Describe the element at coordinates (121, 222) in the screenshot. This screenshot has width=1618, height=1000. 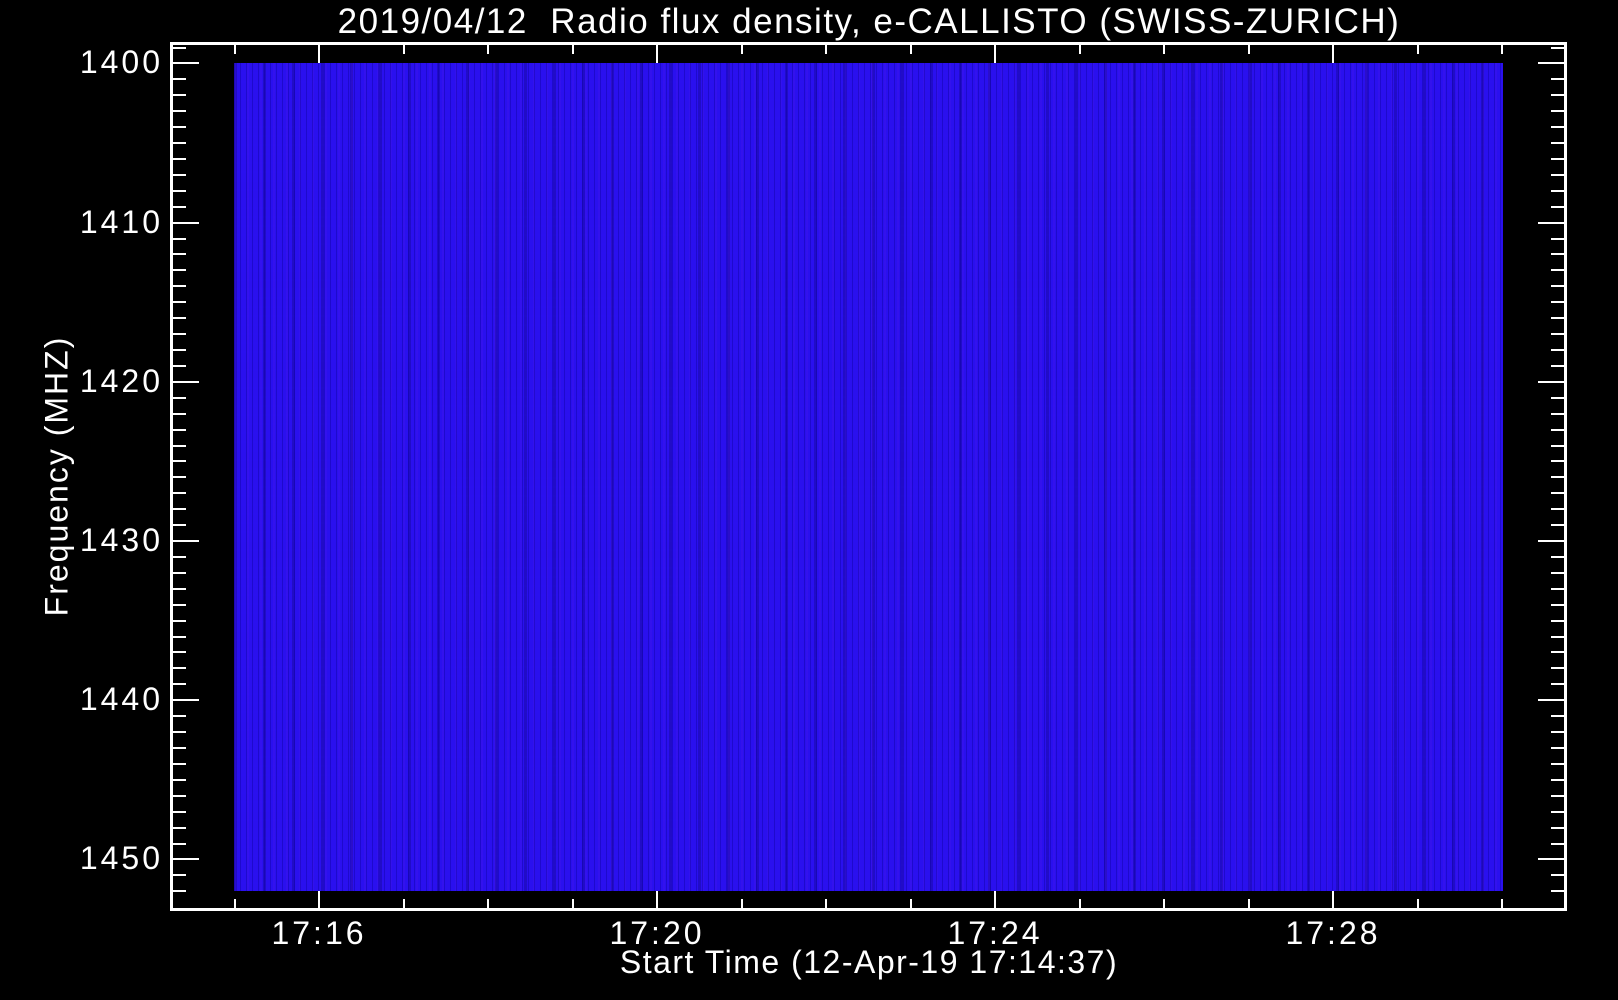
I see `y-tick-label: 1410` at that location.